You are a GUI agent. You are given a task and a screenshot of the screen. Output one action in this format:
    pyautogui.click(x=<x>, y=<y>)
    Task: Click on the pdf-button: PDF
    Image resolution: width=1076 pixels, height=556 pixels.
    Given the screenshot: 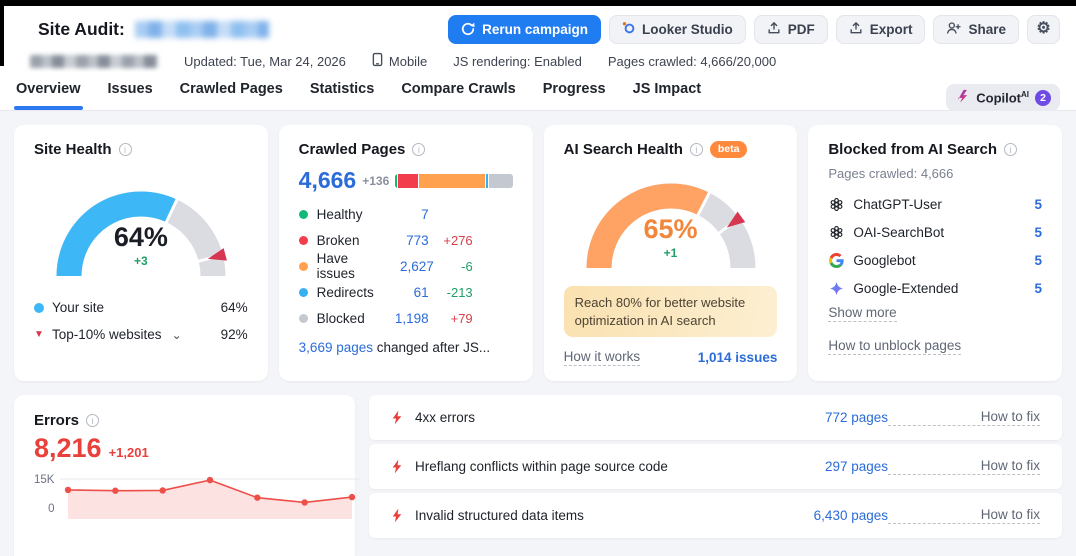 What is the action you would take?
    pyautogui.click(x=790, y=29)
    